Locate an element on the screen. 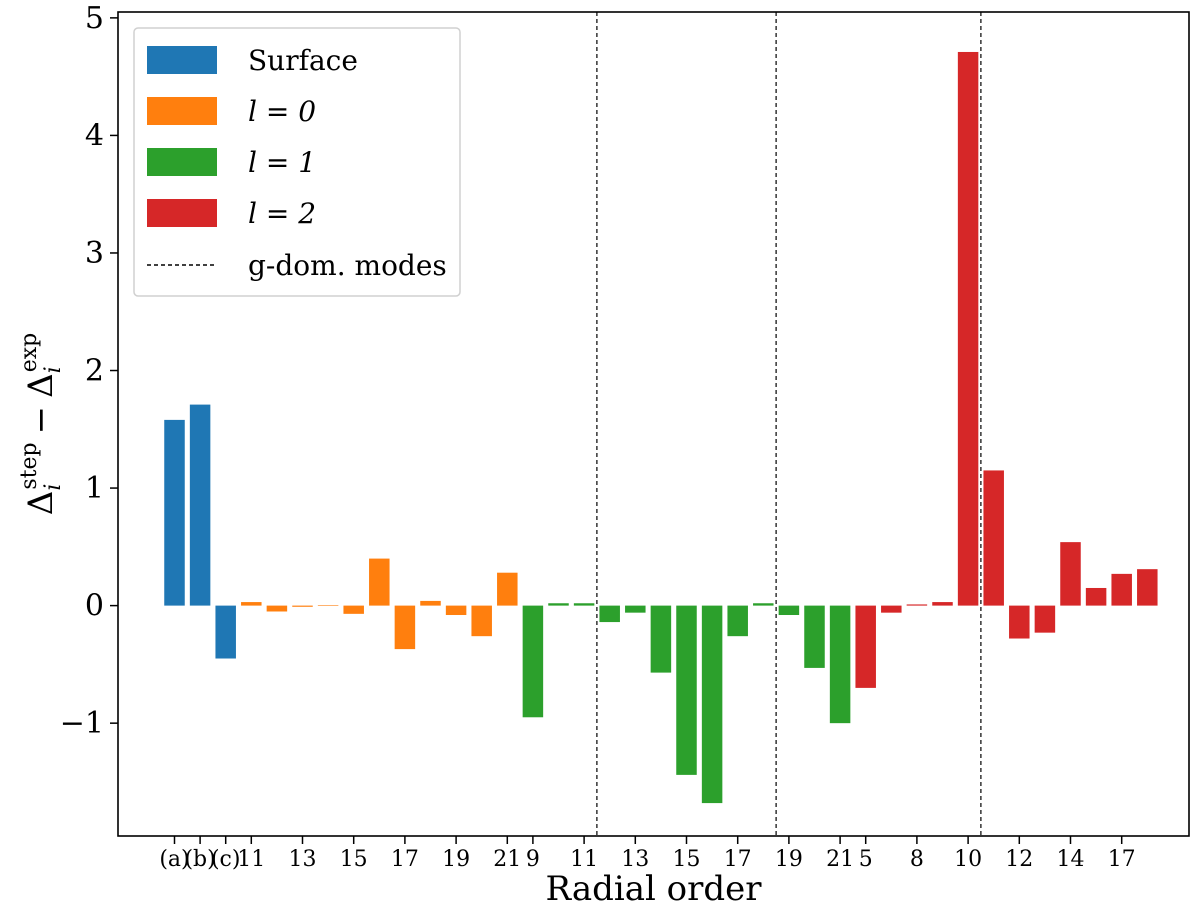 The width and height of the screenshot is (1200, 910). legend-swatch-l2 is located at coordinates (182, 213).